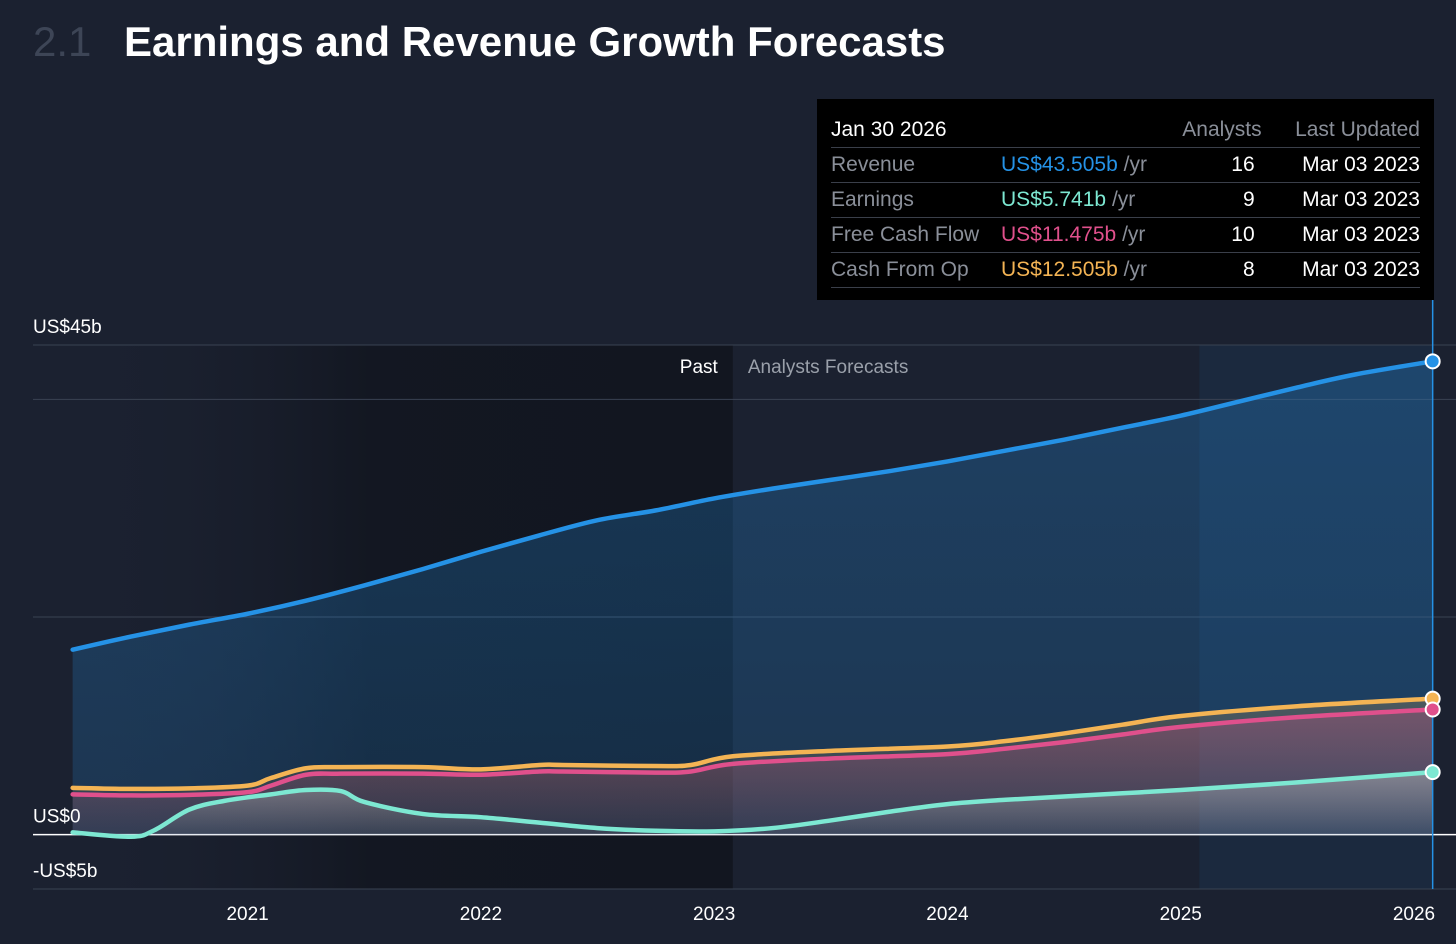 This screenshot has height=944, width=1456. What do you see at coordinates (947, 914) in the screenshot?
I see `x-tick-label: 2024` at bounding box center [947, 914].